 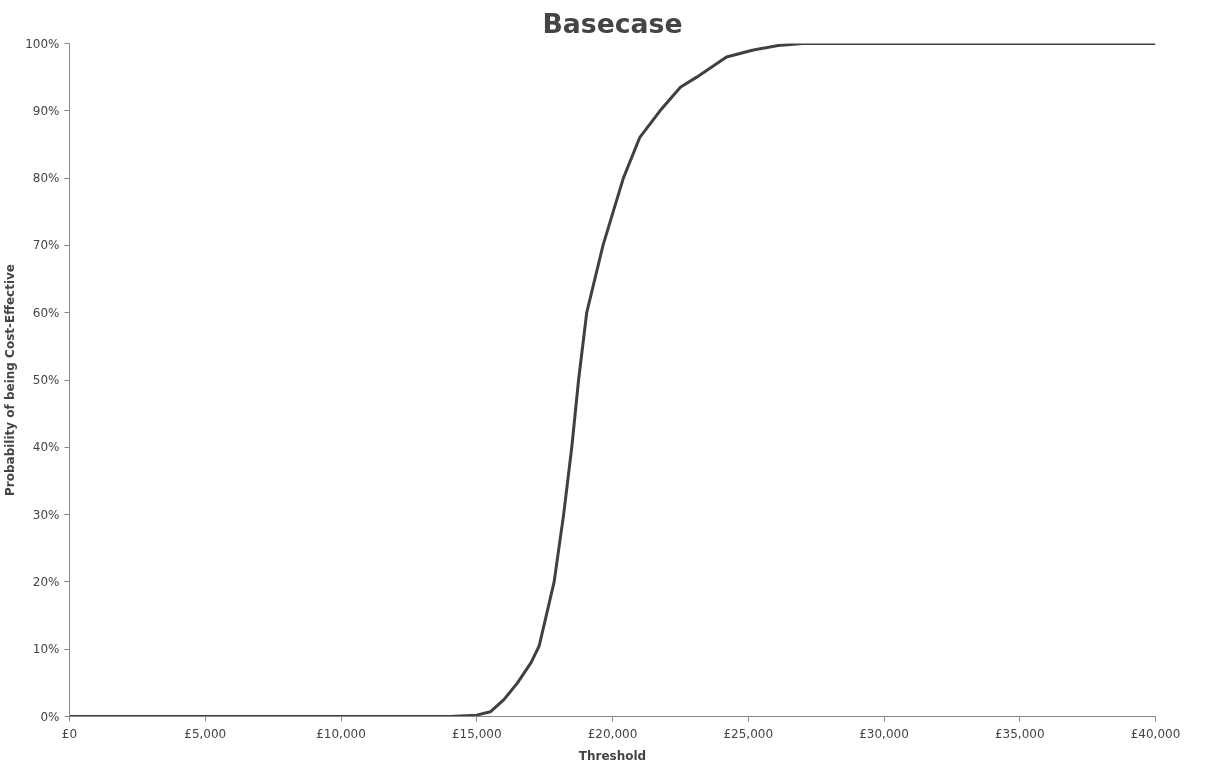 I want to click on x-tick-label: £0, so click(x=69, y=733).